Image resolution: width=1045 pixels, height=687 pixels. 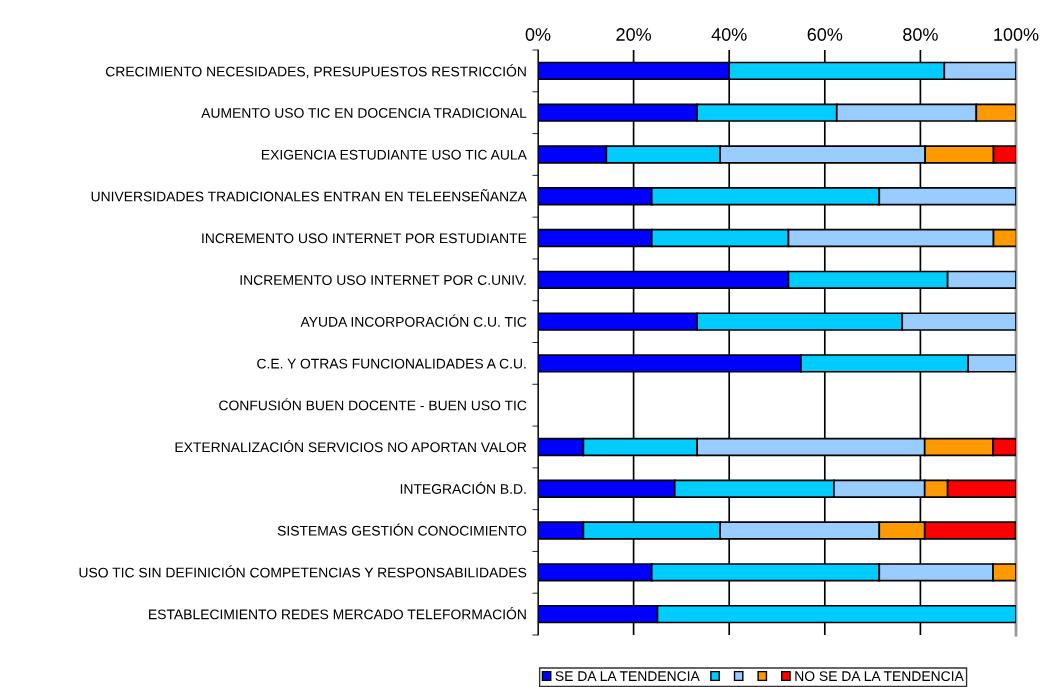 I want to click on y-tick-label: EXIGENCIA ESTUDIANTE USO TIC AULA, so click(x=394, y=154).